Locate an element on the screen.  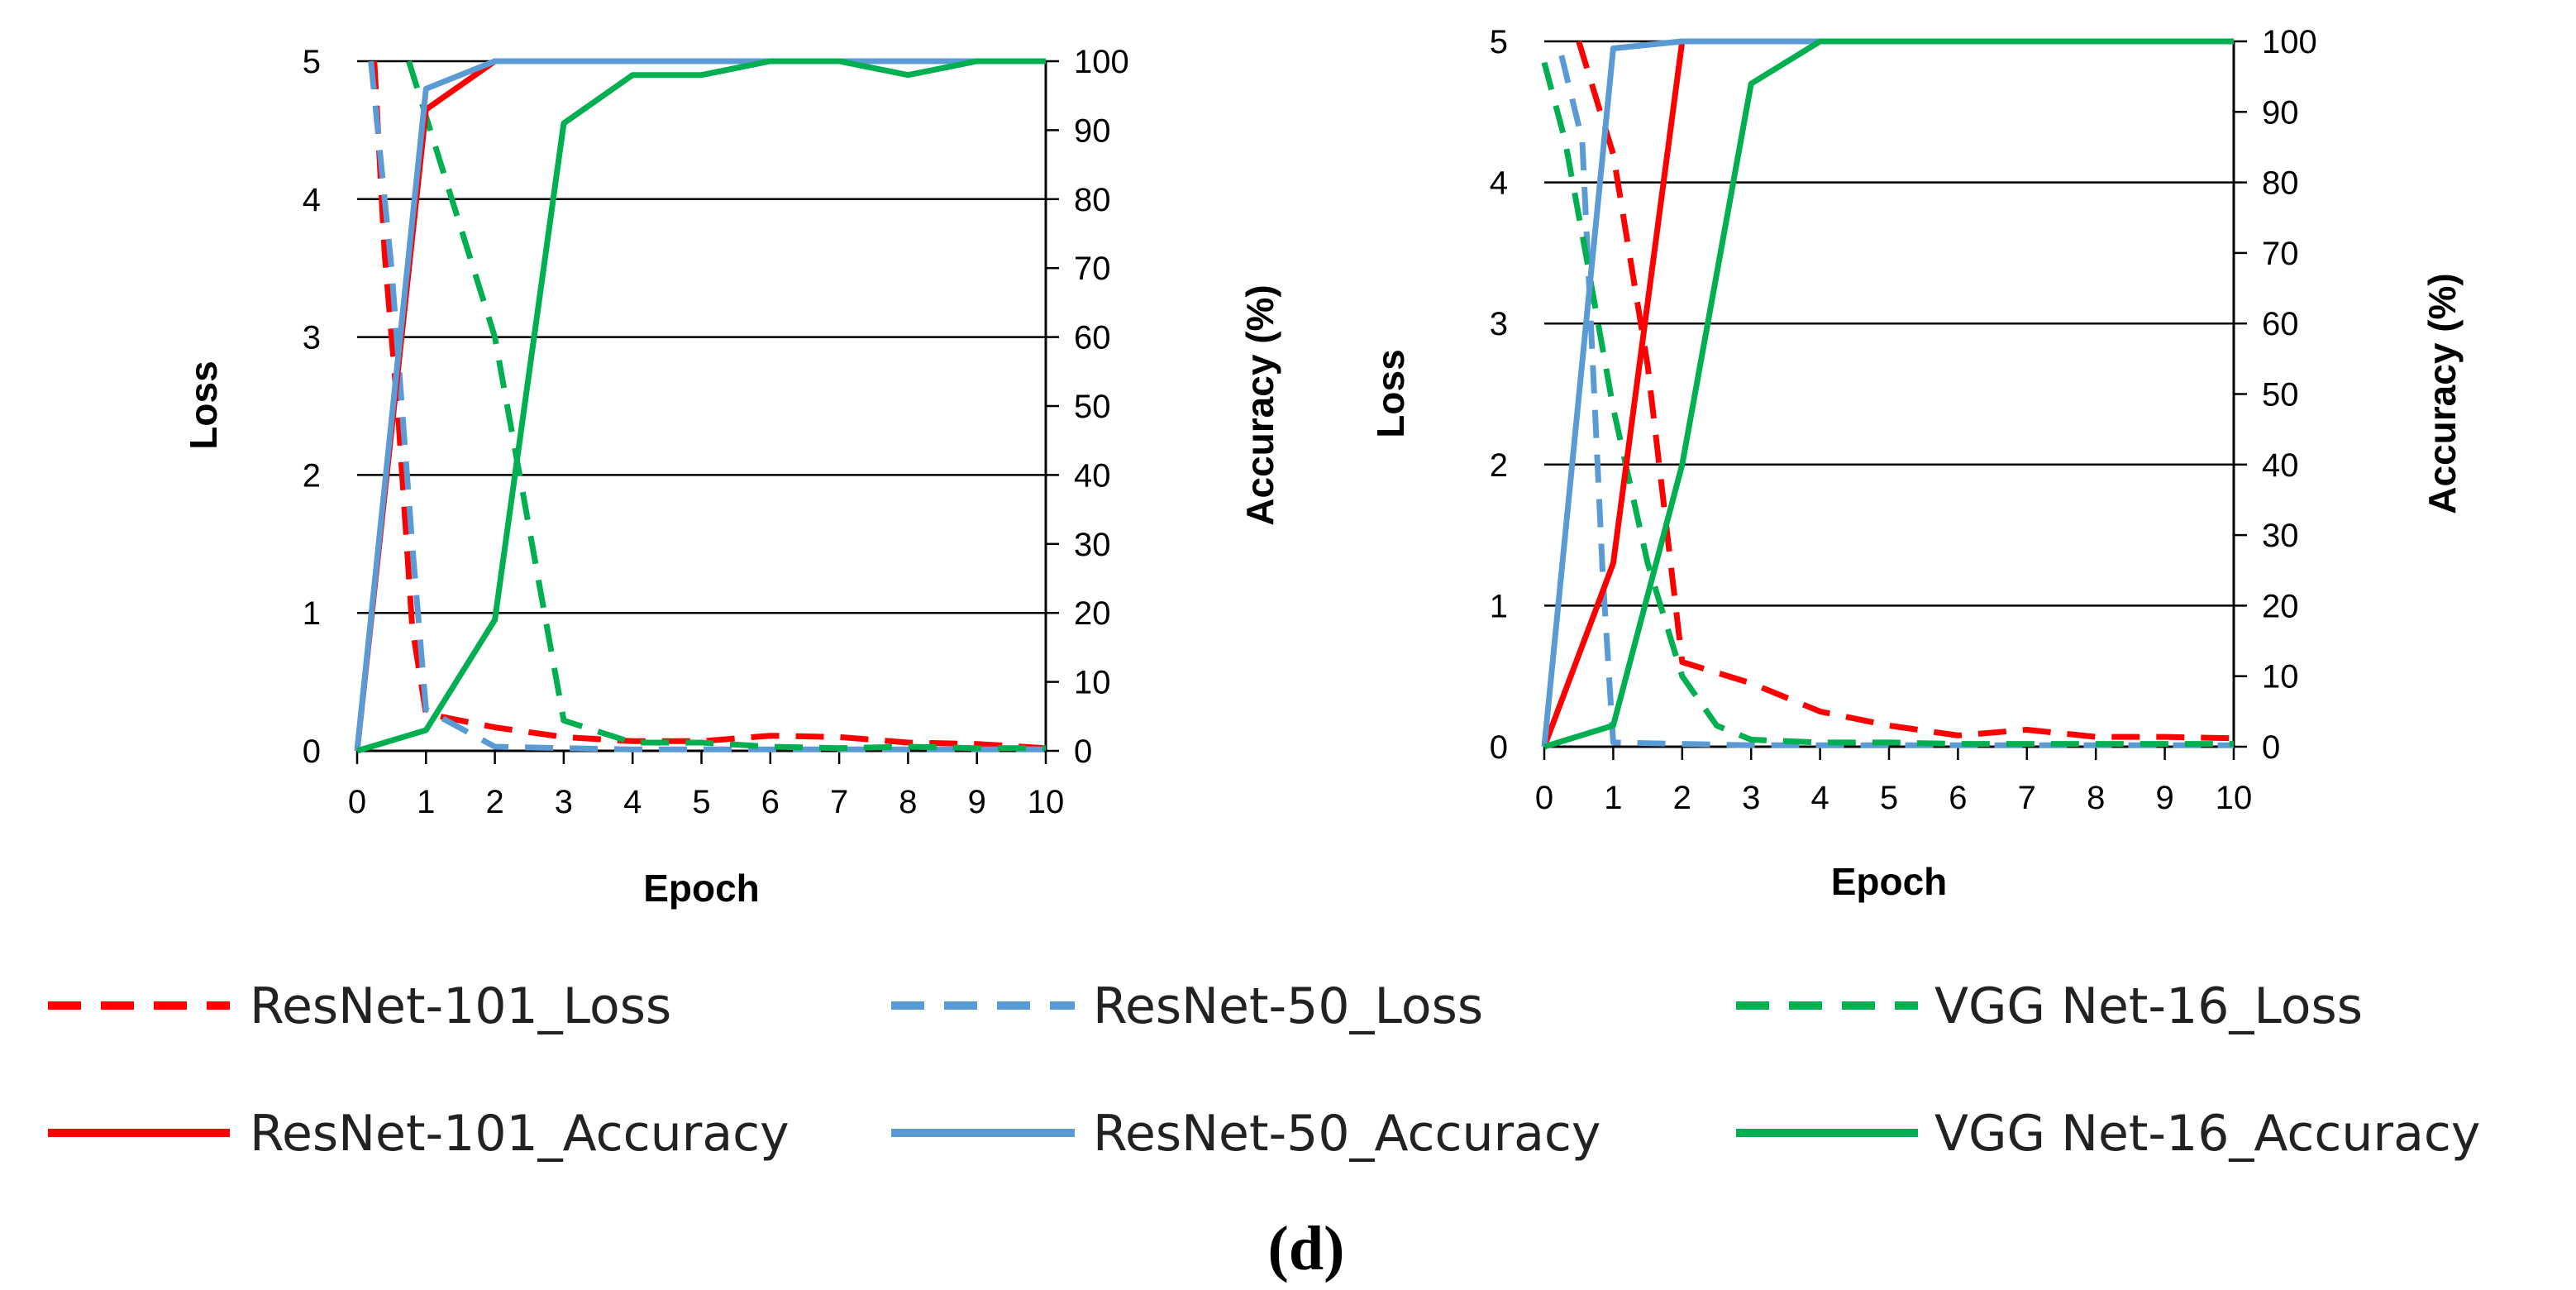
legend-label-resnet-50-loss: ResNet-50_Loss is located at coordinates (1288, 1006).